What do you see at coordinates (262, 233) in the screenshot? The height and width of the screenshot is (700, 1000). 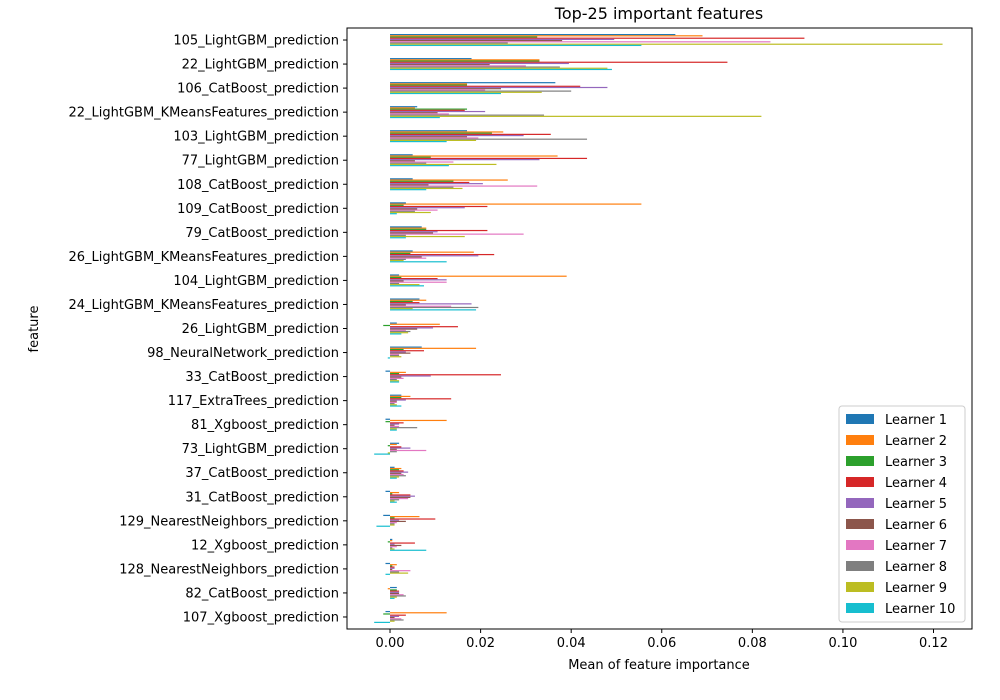 I see `y-tick-label: 79_CatBoost_prediction` at bounding box center [262, 233].